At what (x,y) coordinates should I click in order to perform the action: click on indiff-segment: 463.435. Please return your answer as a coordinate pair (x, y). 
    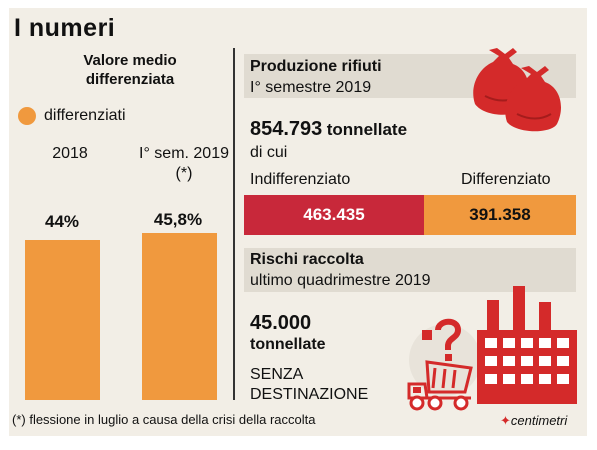
    Looking at the image, I should click on (334, 215).